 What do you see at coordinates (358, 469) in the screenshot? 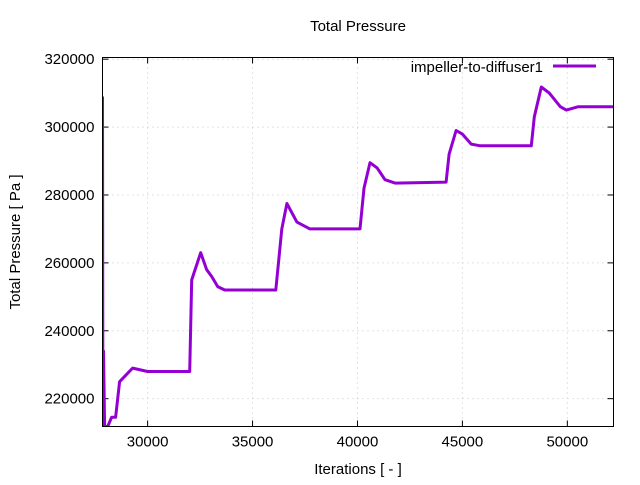
I see `x-axis-label: Iterations [ - ]` at bounding box center [358, 469].